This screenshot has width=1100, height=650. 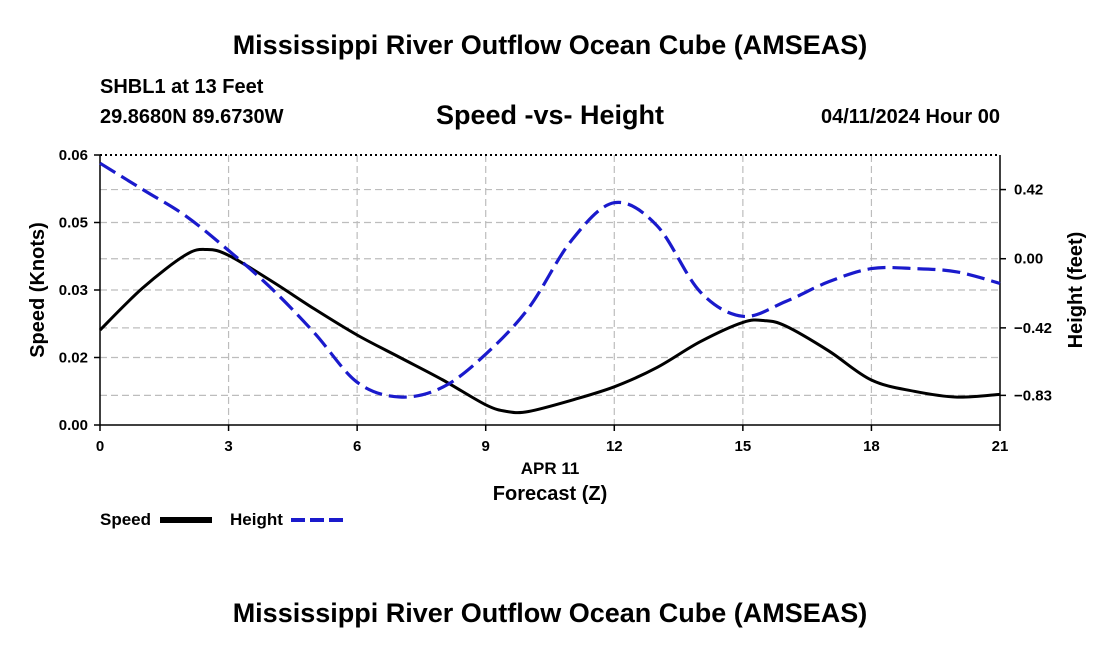 I want to click on x-tick-label: 0, so click(x=100, y=446).